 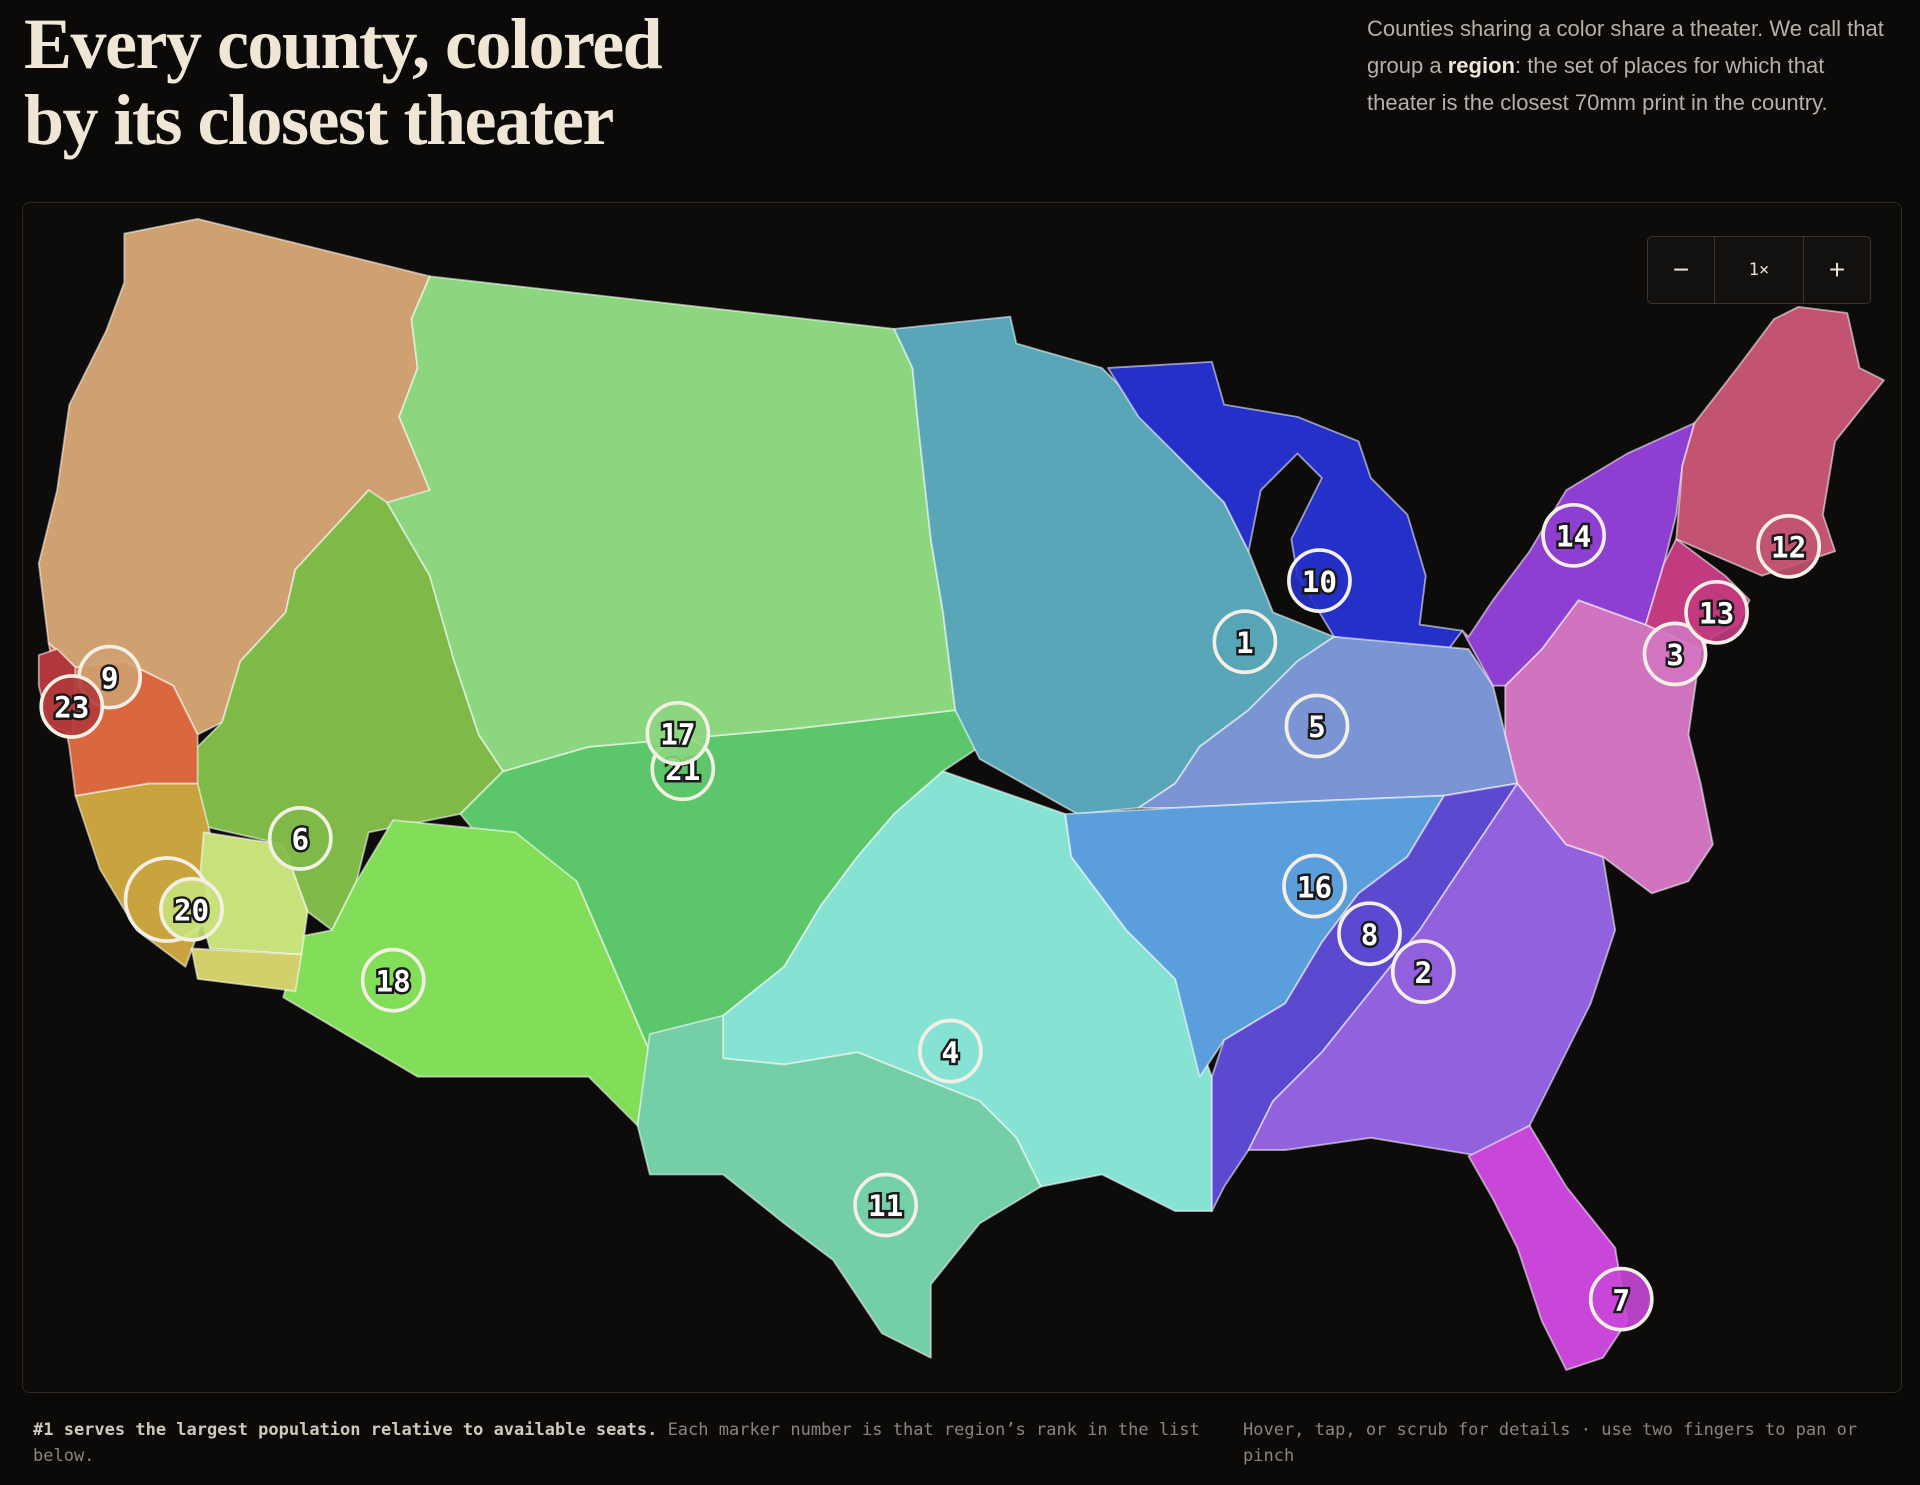 I want to click on marker: 20, so click(x=191, y=909).